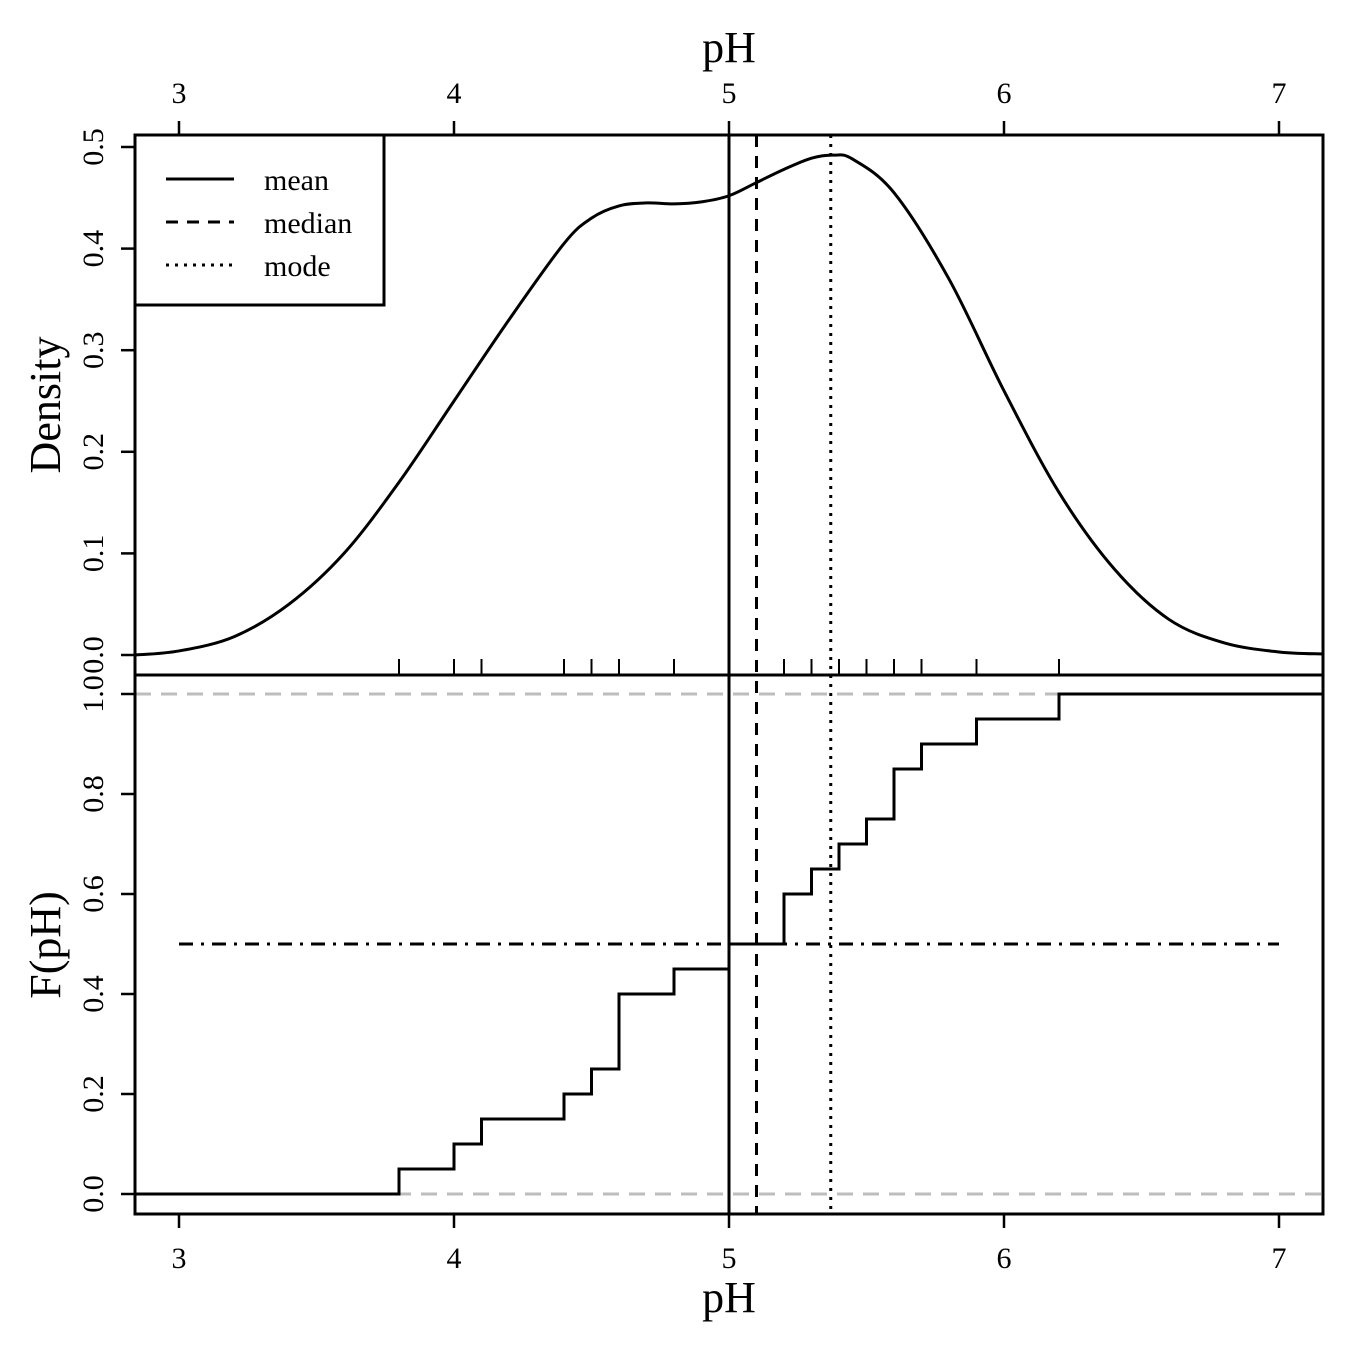  I want to click on bottom-x-tick-label: 5, so click(729, 1258).